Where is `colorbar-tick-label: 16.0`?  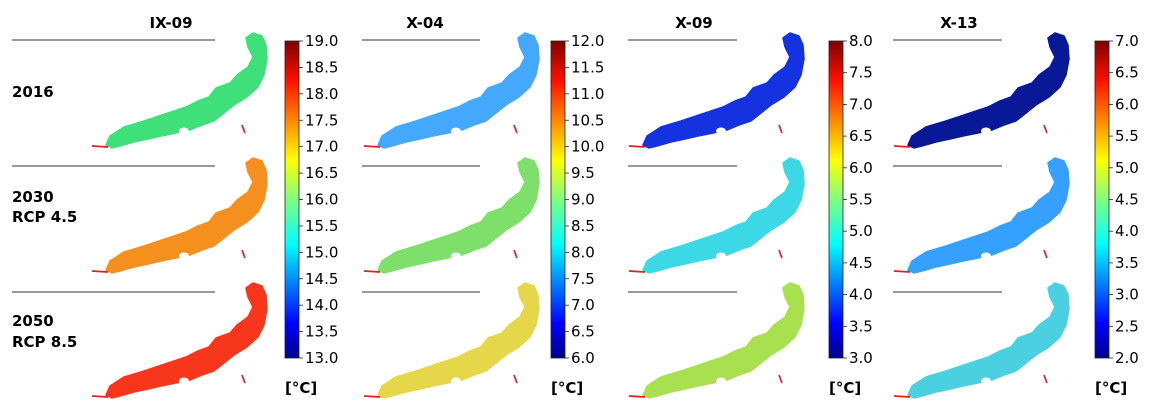 colorbar-tick-label: 16.0 is located at coordinates (321, 200).